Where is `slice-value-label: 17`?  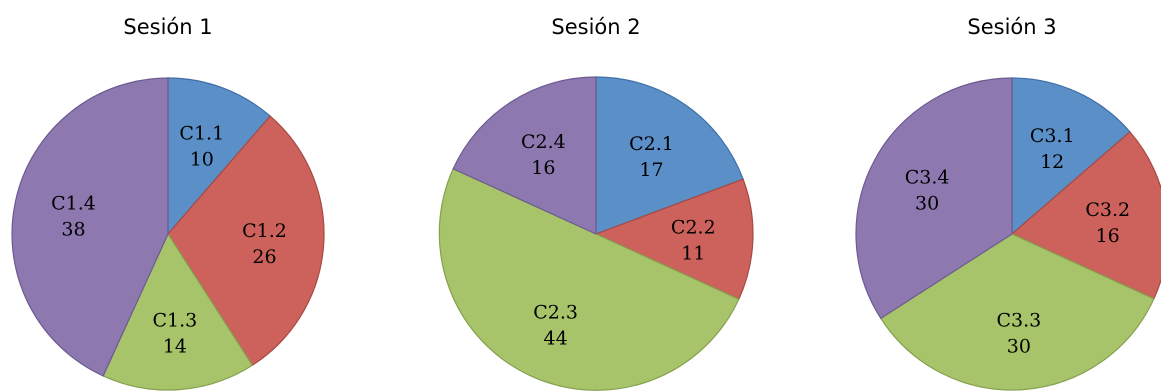
slice-value-label: 17 is located at coordinates (651, 170).